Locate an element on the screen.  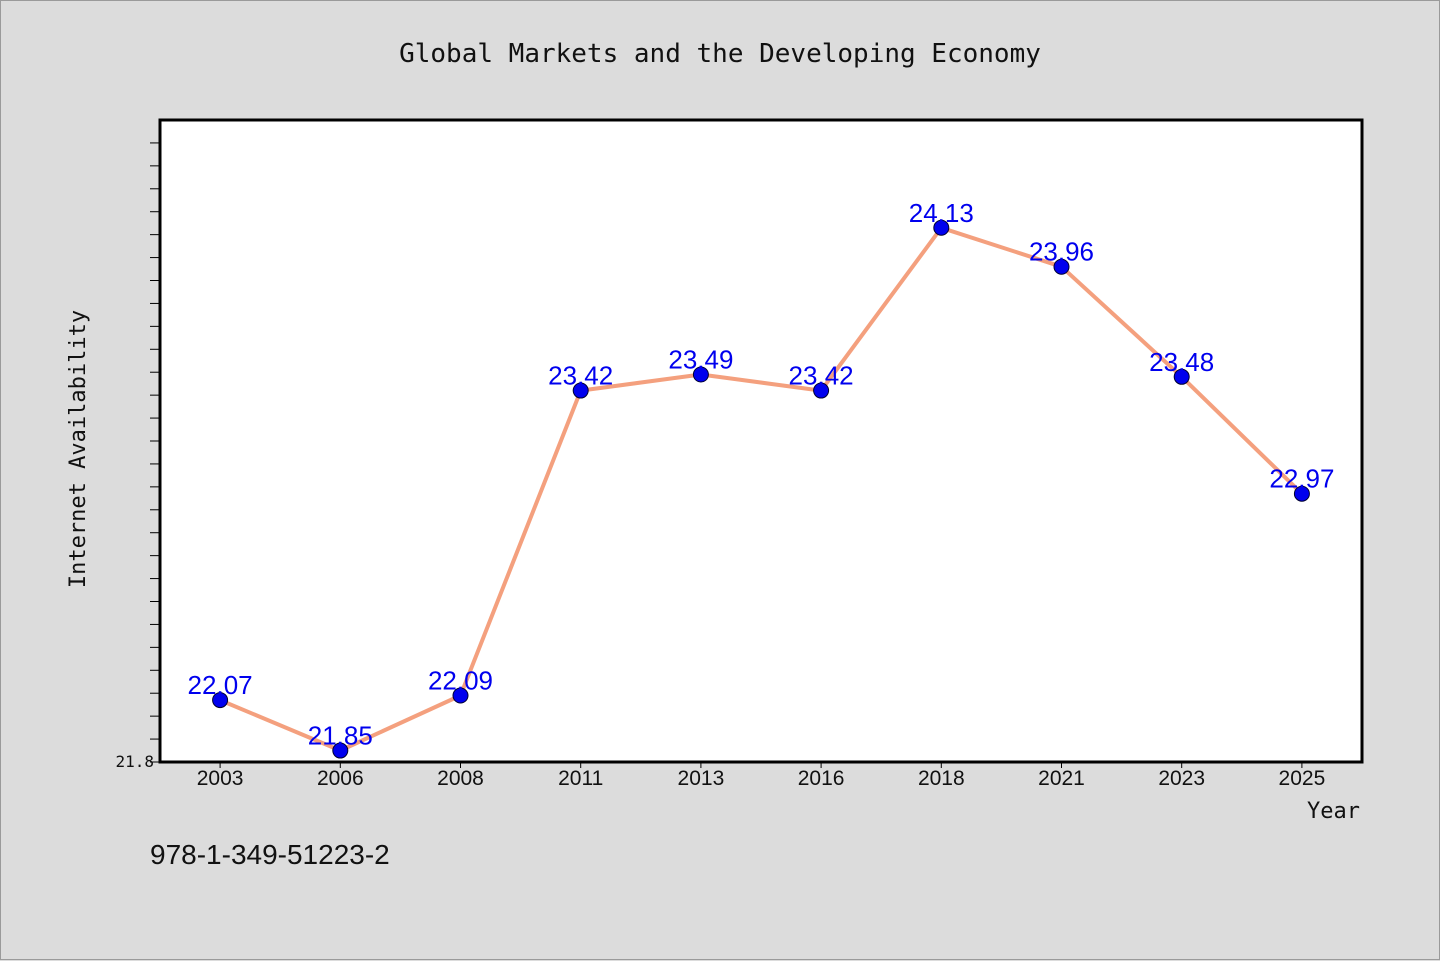
x-tick-label: 2003 is located at coordinates (220, 778).